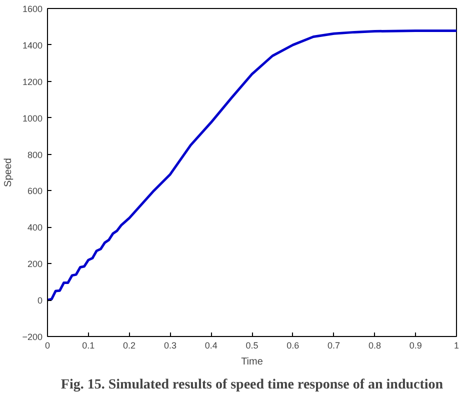 The width and height of the screenshot is (474, 397). What do you see at coordinates (32, 337) in the screenshot?
I see `y-tick-label: −200` at bounding box center [32, 337].